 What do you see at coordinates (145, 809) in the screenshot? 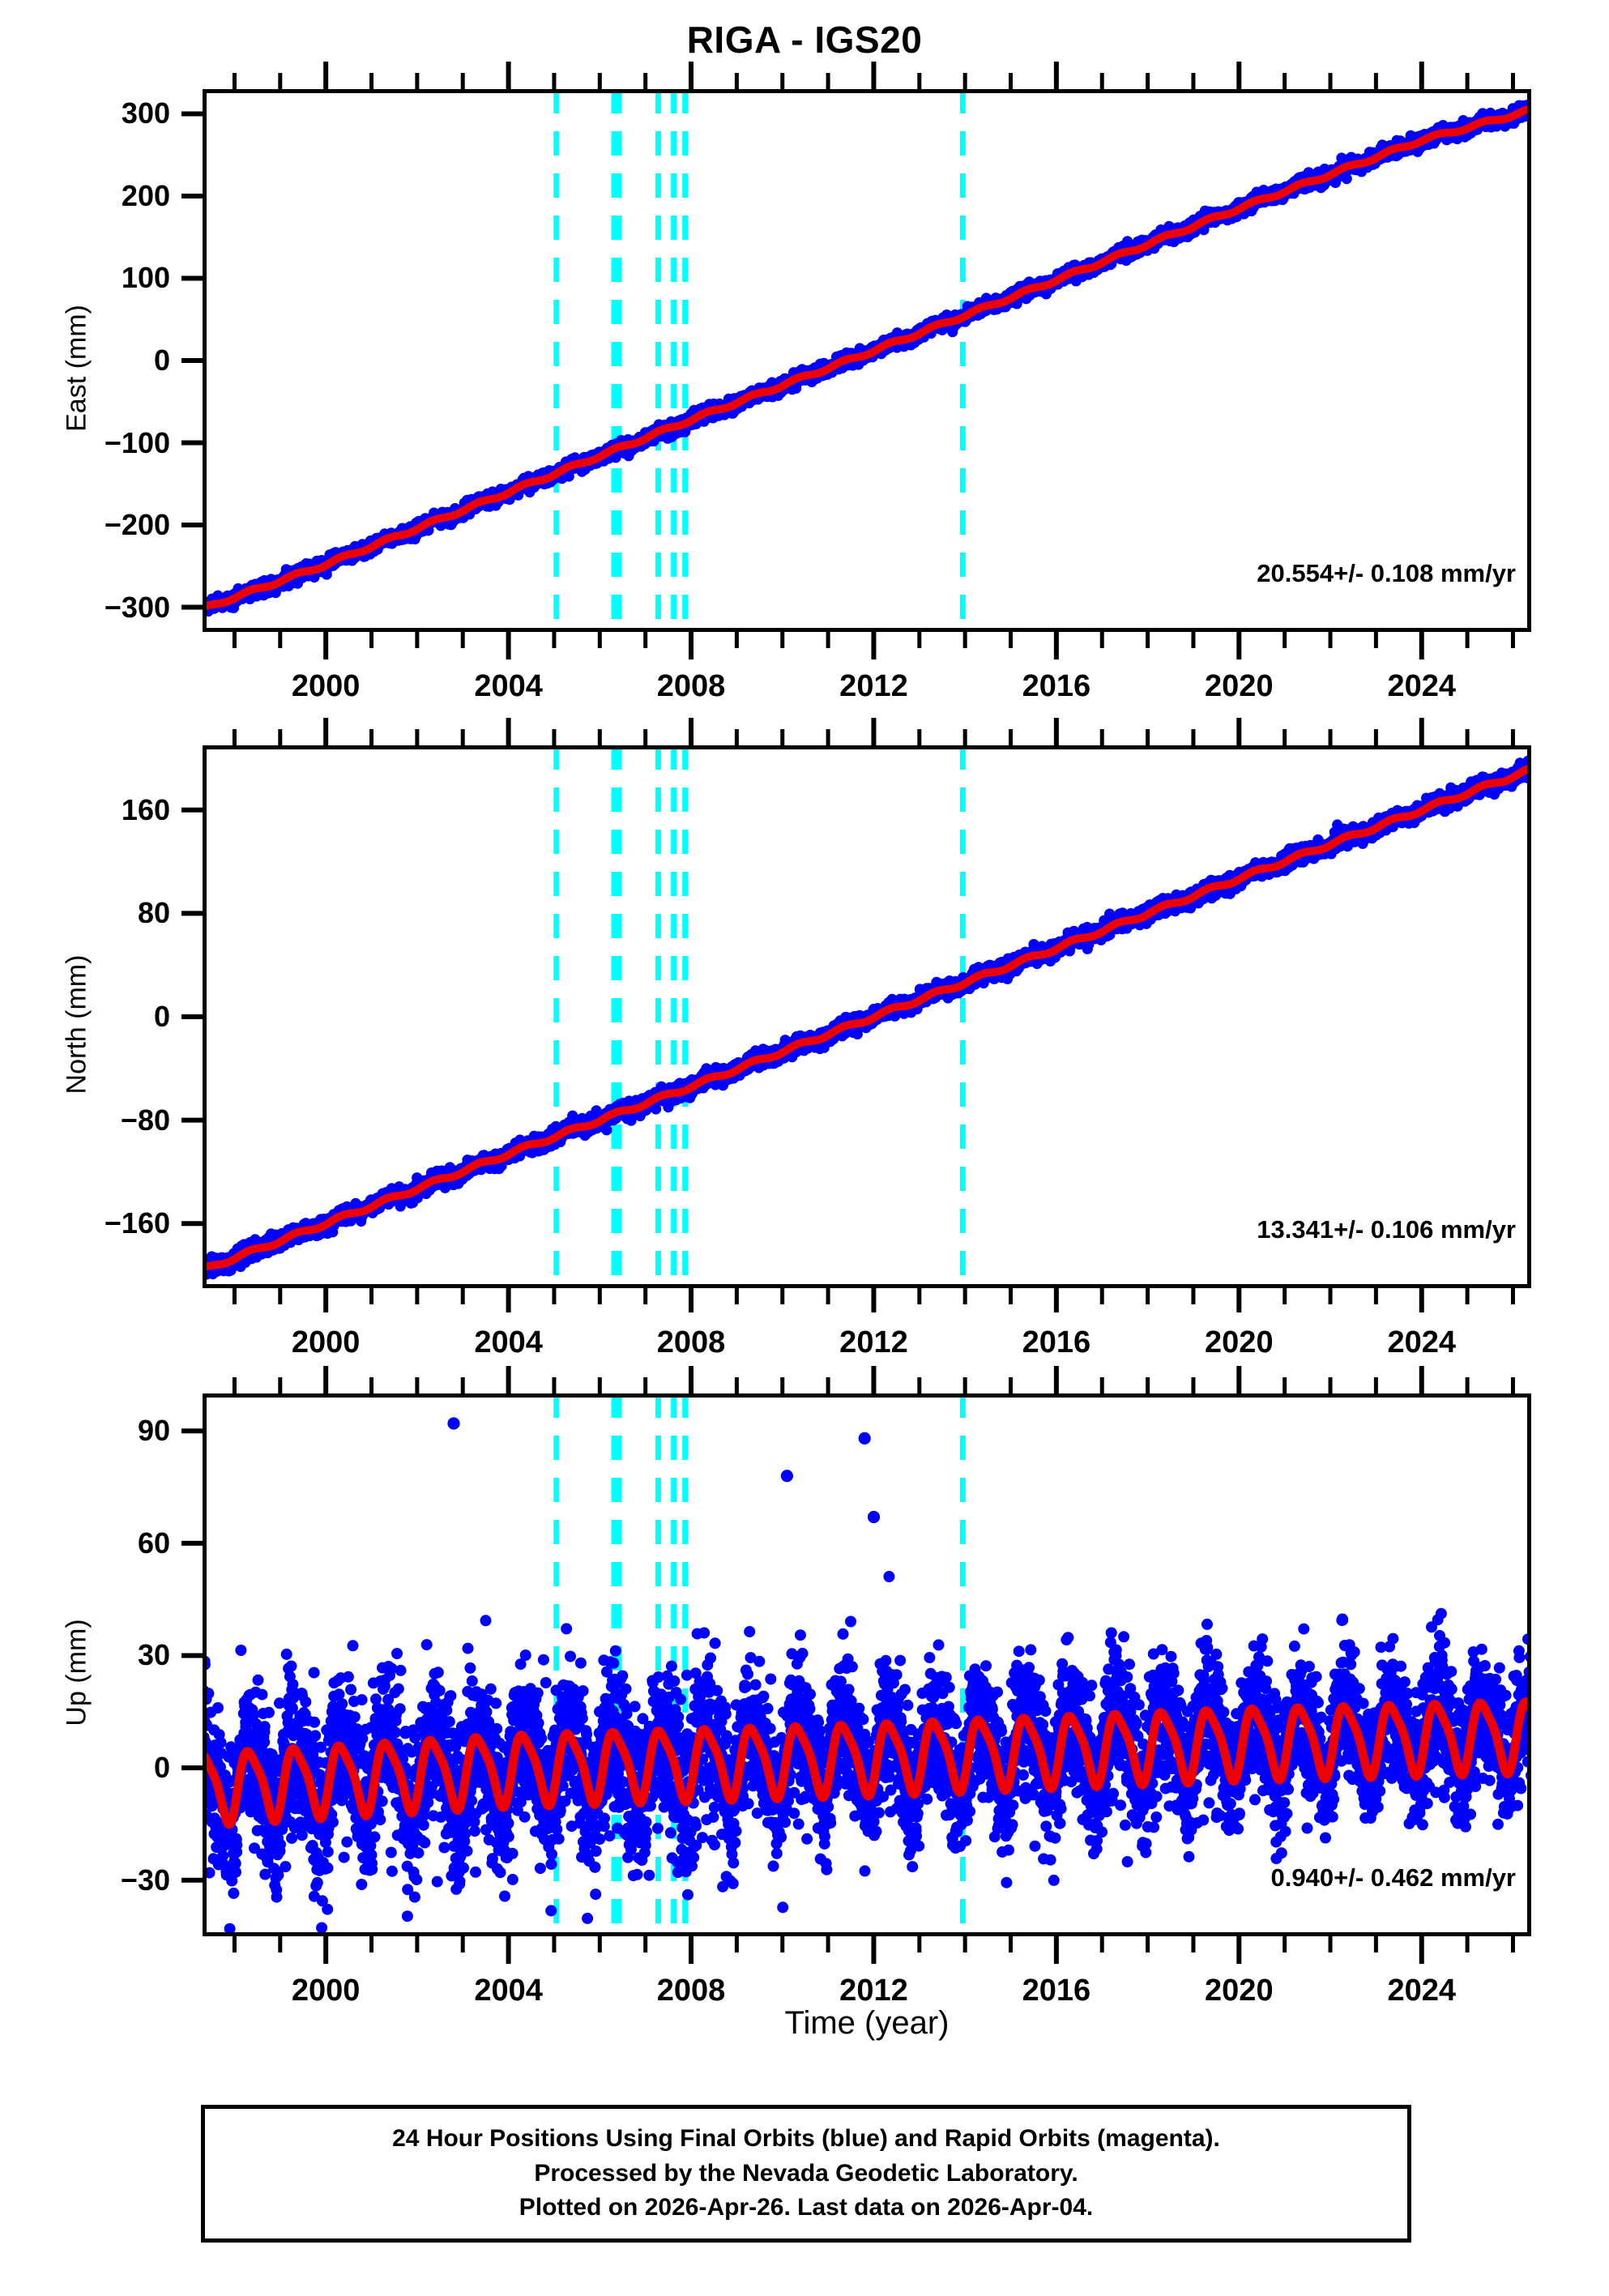
I see `ytick-label: 160` at bounding box center [145, 809].